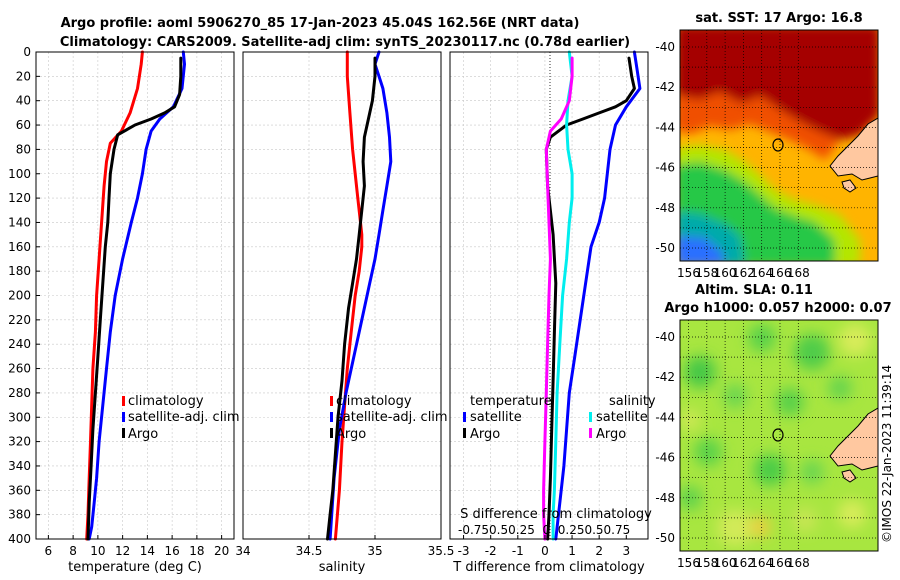 The width and height of the screenshot is (900, 580). What do you see at coordinates (23, 101) in the screenshot?
I see `y-tick-label: 40` at bounding box center [23, 101].